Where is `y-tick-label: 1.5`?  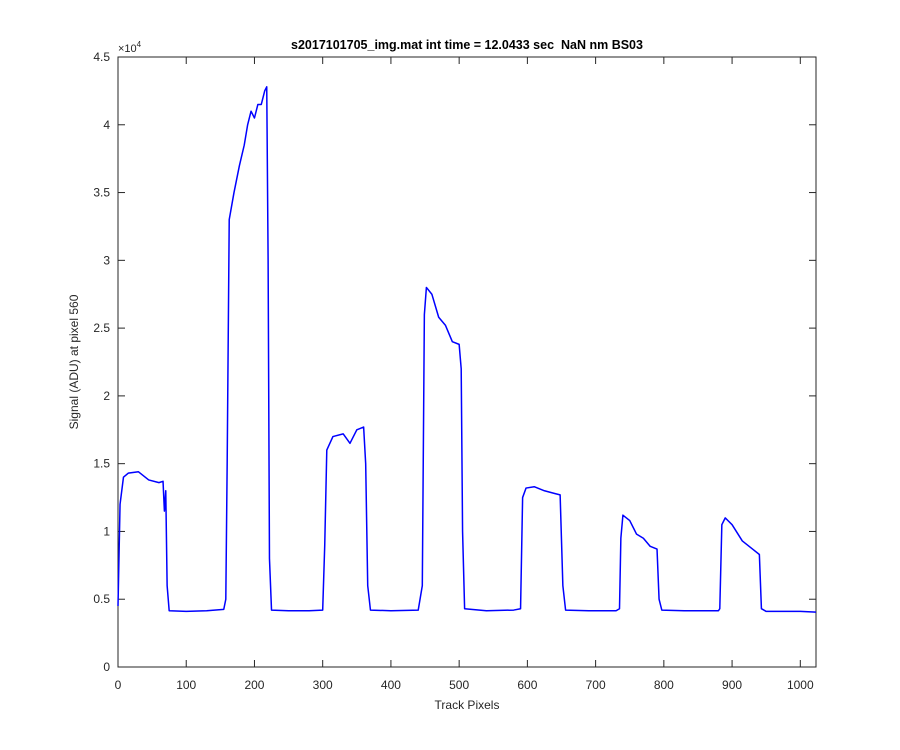
y-tick-label: 1.5 is located at coordinates (101, 464).